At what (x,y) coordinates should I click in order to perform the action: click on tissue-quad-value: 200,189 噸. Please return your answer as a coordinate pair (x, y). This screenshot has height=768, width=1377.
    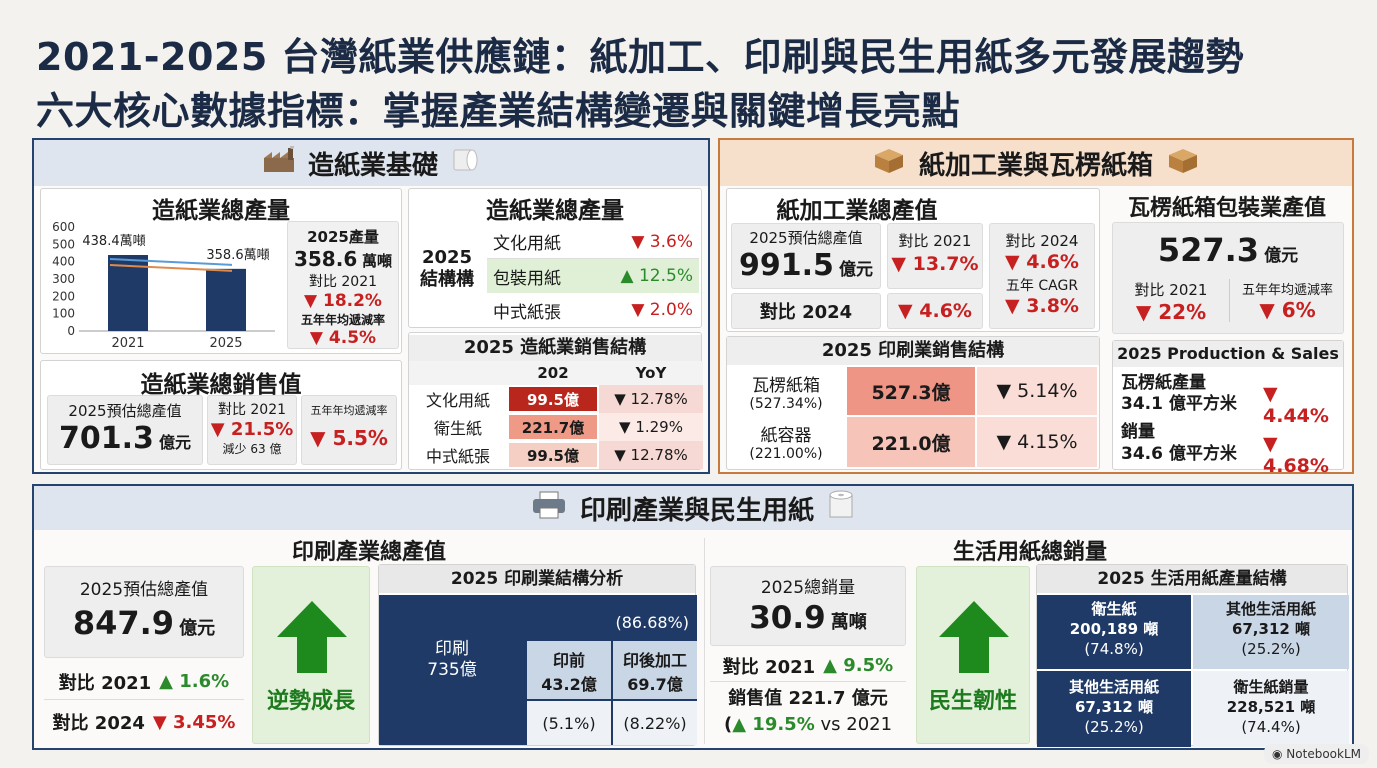
    Looking at the image, I should click on (1114, 629).